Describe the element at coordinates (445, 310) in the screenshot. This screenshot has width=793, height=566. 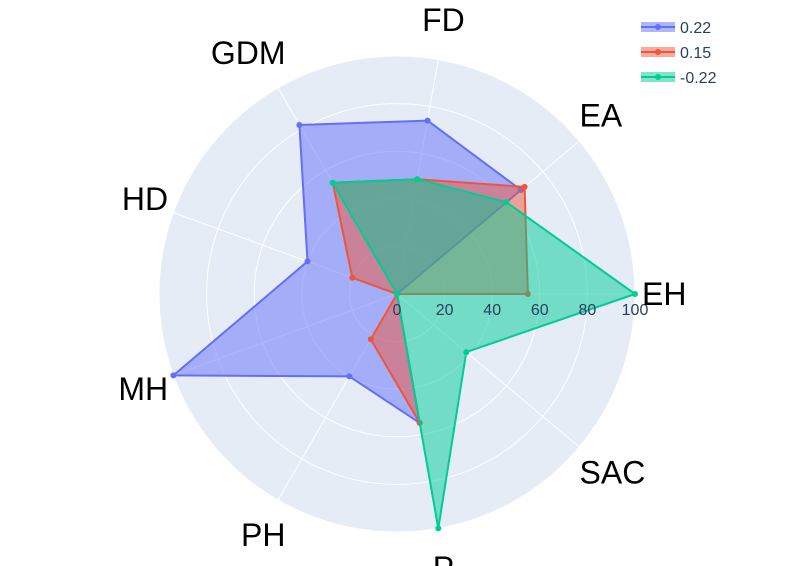
I see `radial-tick-label: 20` at that location.